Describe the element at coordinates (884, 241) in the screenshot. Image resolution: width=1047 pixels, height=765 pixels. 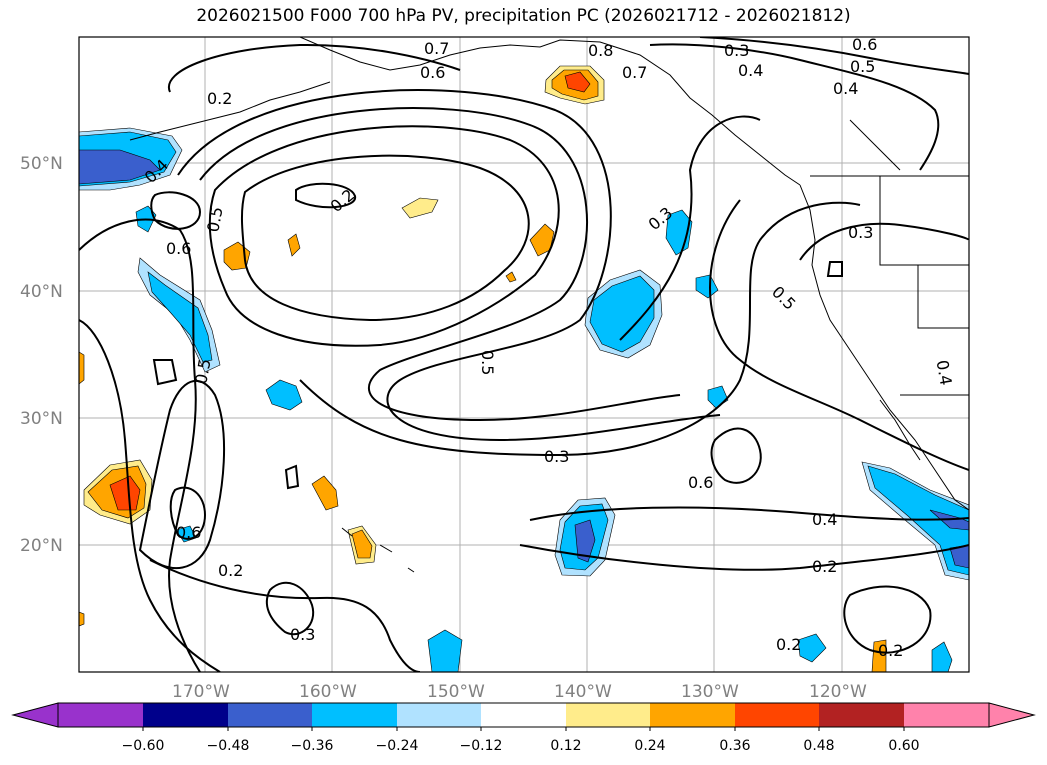
I see `contour-right-upper` at that location.